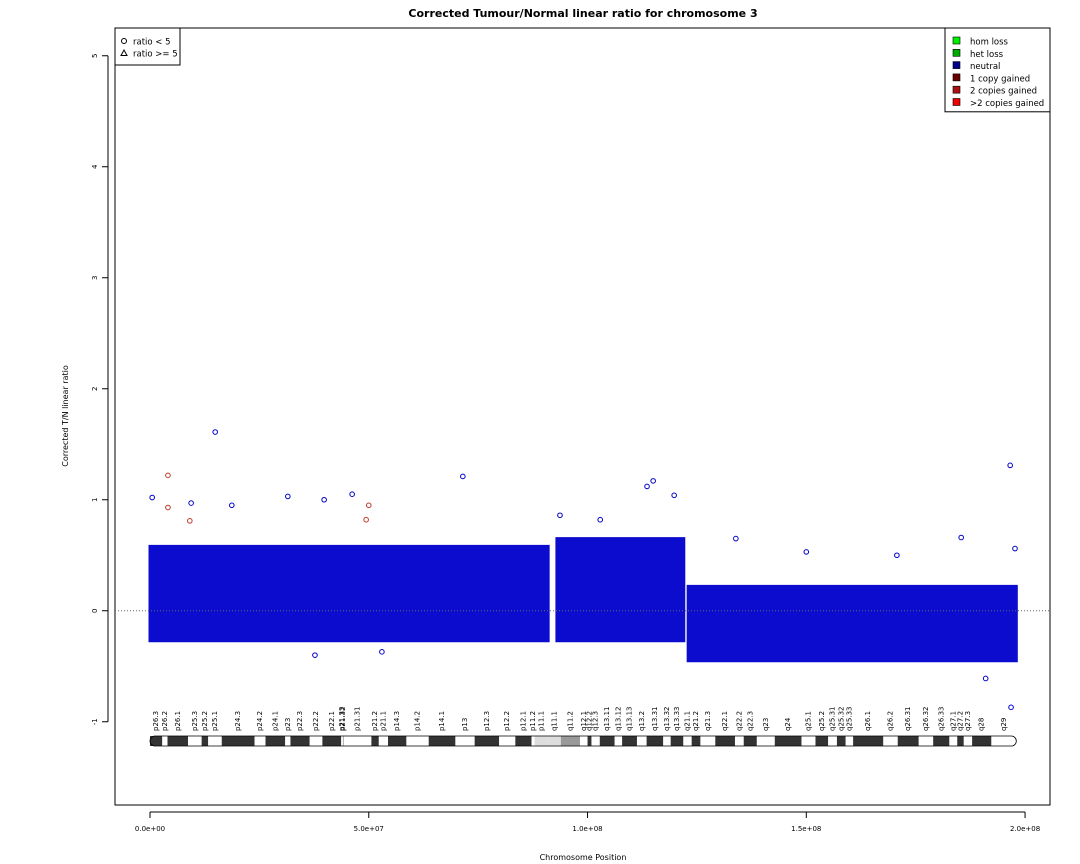 This screenshot has width=1080, height=864. I want to click on cytoband-label: p21.31, so click(357, 719).